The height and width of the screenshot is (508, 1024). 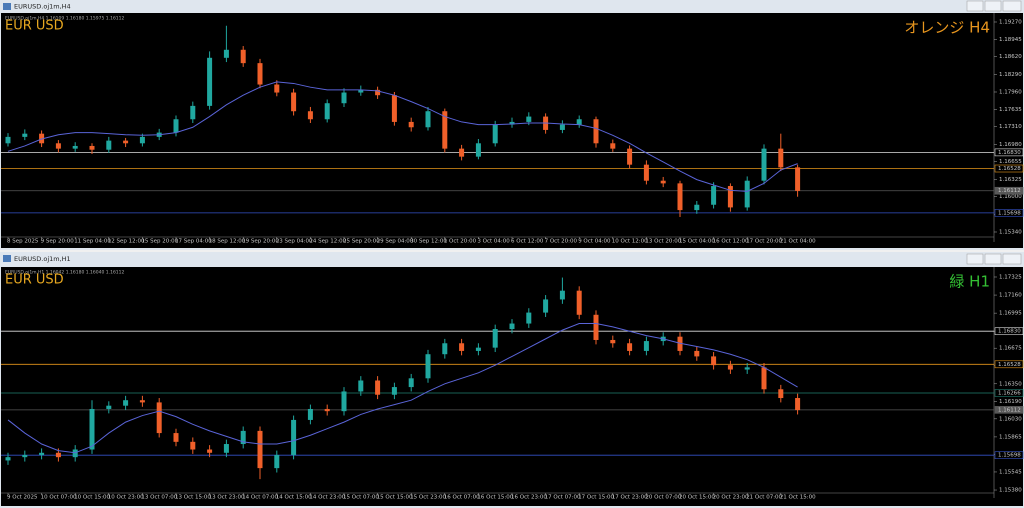 I want to click on x-tick-label: 9 Oct 04:00, so click(x=594, y=242).